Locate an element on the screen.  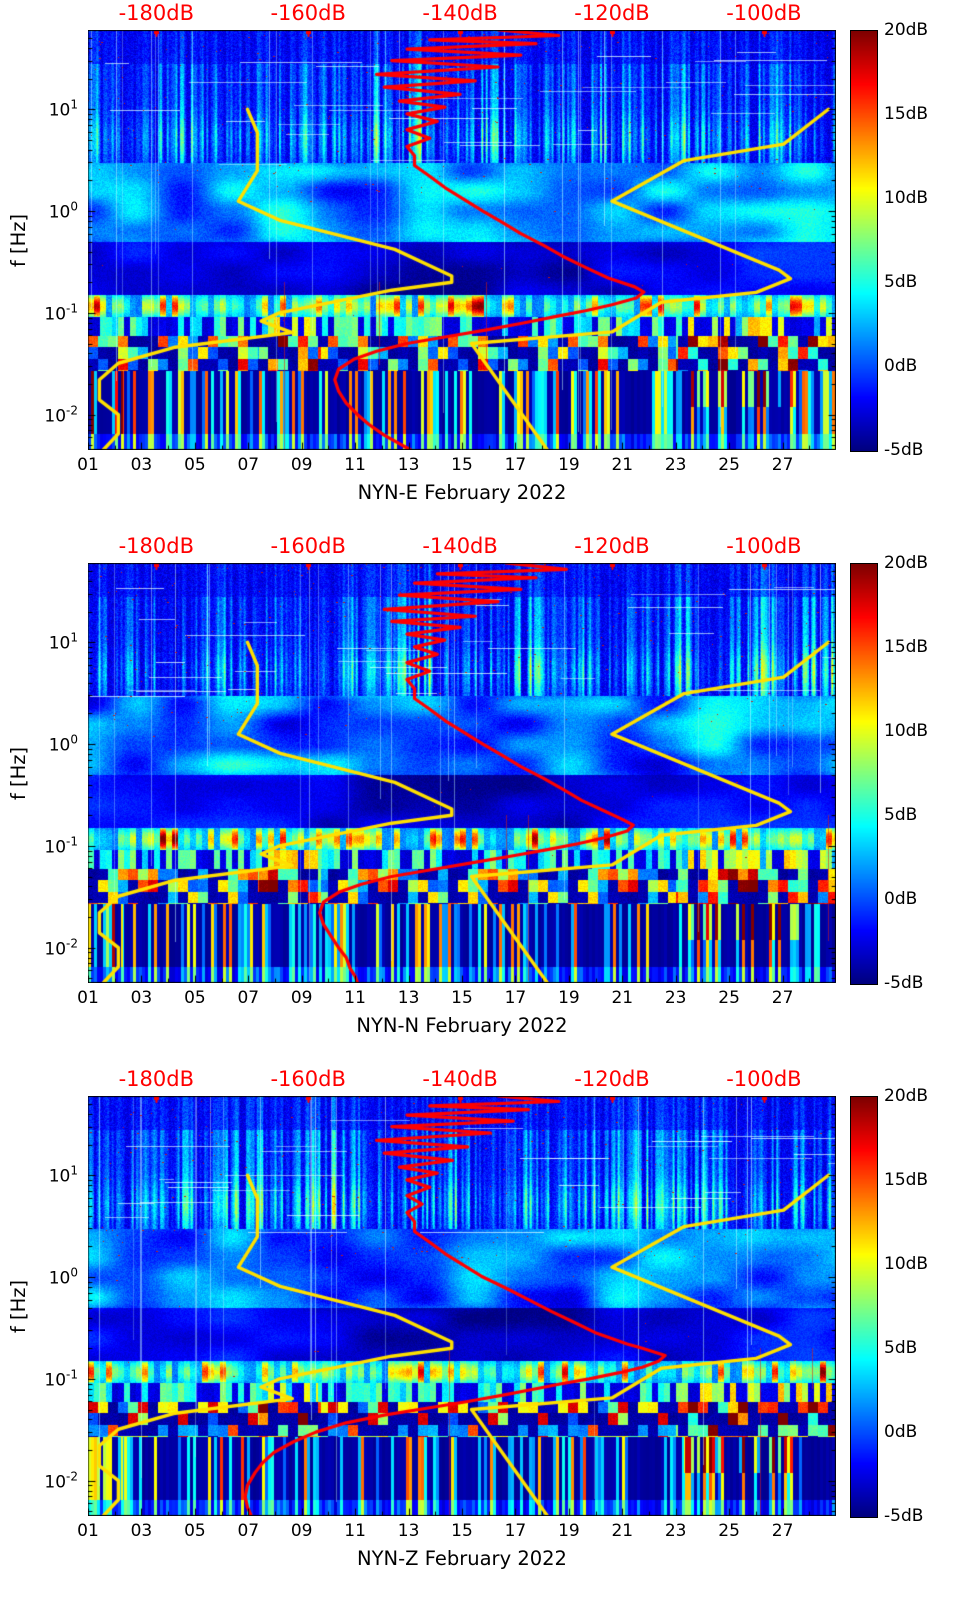
x-axis-title: NYN-Z February 2022 is located at coordinates (462, 1558).